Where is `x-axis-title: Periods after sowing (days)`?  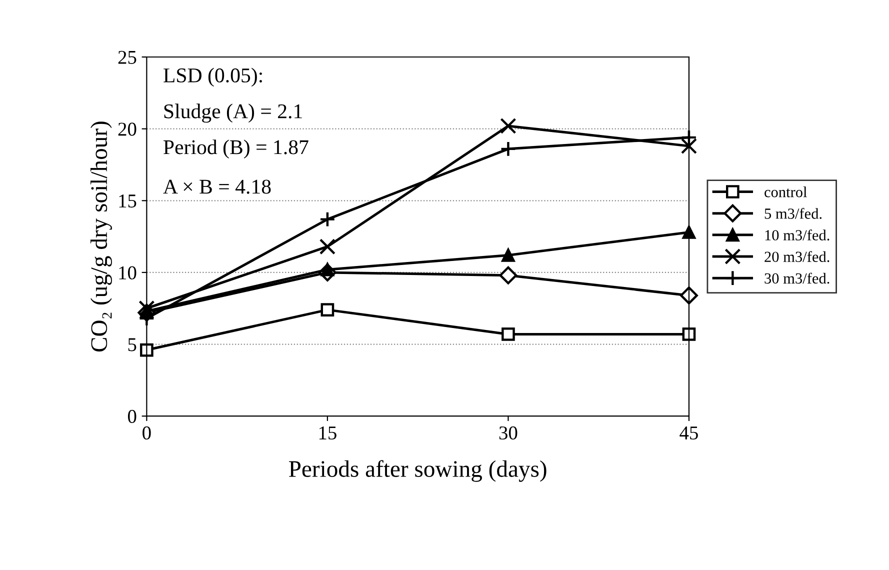
x-axis-title: Periods after sowing (days) is located at coordinates (417, 471).